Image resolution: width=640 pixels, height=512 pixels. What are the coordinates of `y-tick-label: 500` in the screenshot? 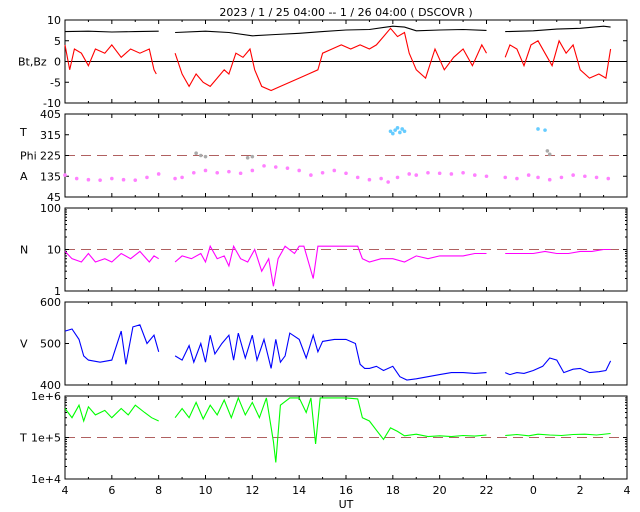 It's located at (50, 344).